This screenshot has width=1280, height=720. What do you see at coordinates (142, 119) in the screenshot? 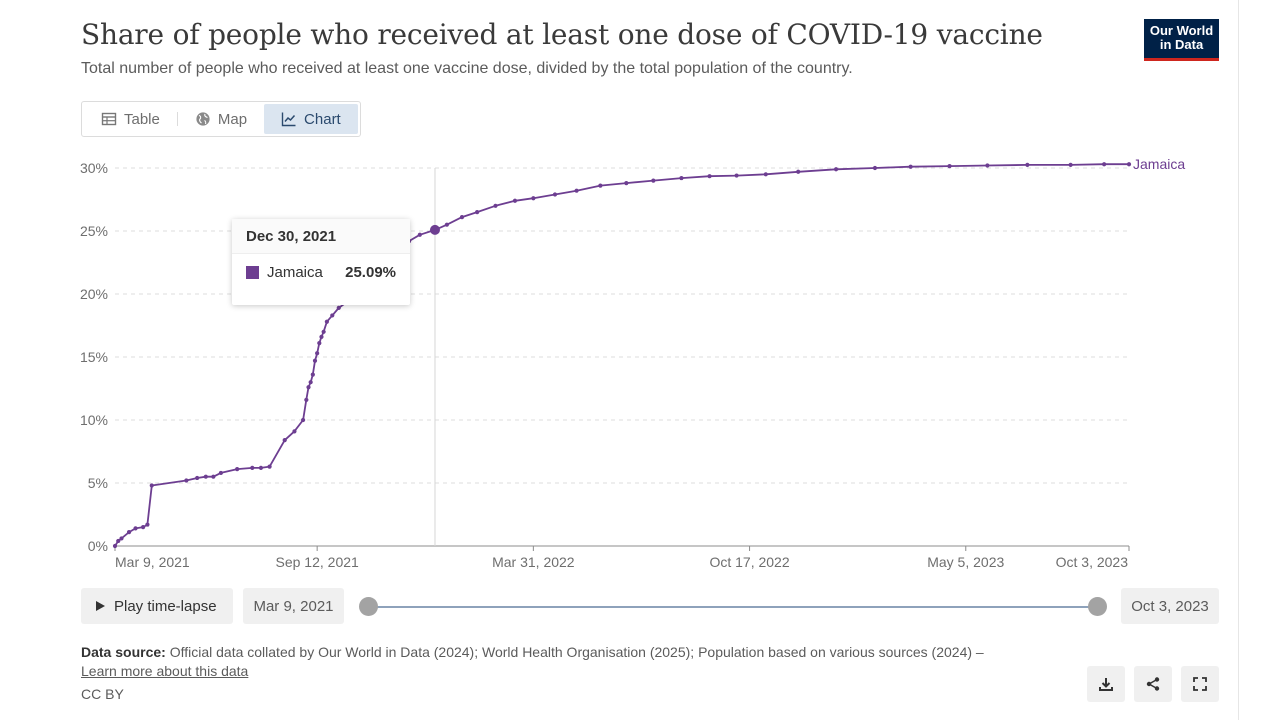
I see `tab-table-label: Table` at bounding box center [142, 119].